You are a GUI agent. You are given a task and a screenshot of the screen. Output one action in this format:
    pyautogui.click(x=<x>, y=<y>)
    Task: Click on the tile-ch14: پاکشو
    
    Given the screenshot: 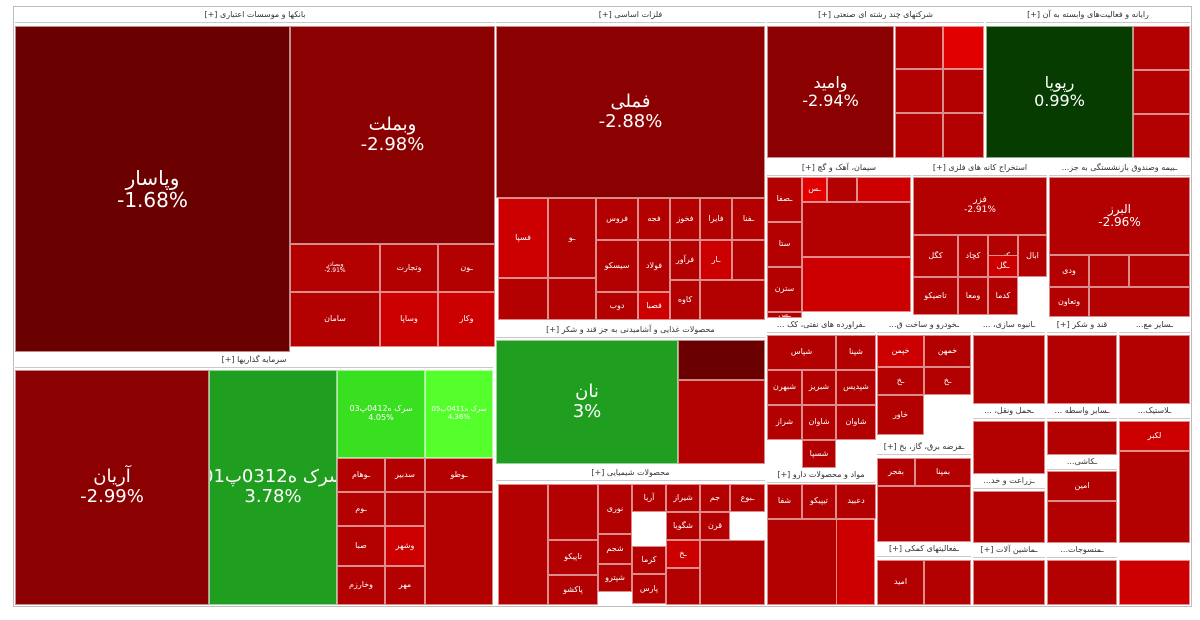 What is the action you would take?
    pyautogui.click(x=573, y=590)
    